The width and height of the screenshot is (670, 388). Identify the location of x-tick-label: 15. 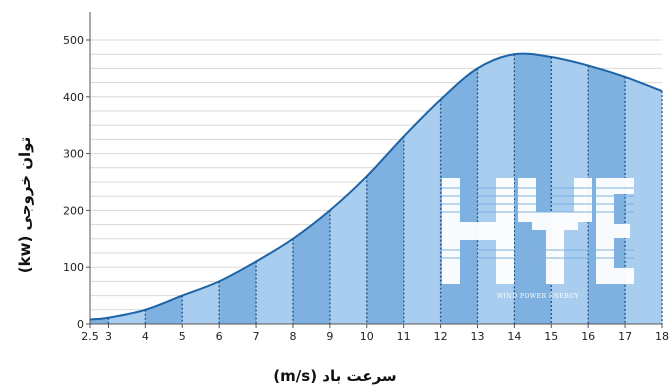
(551, 336).